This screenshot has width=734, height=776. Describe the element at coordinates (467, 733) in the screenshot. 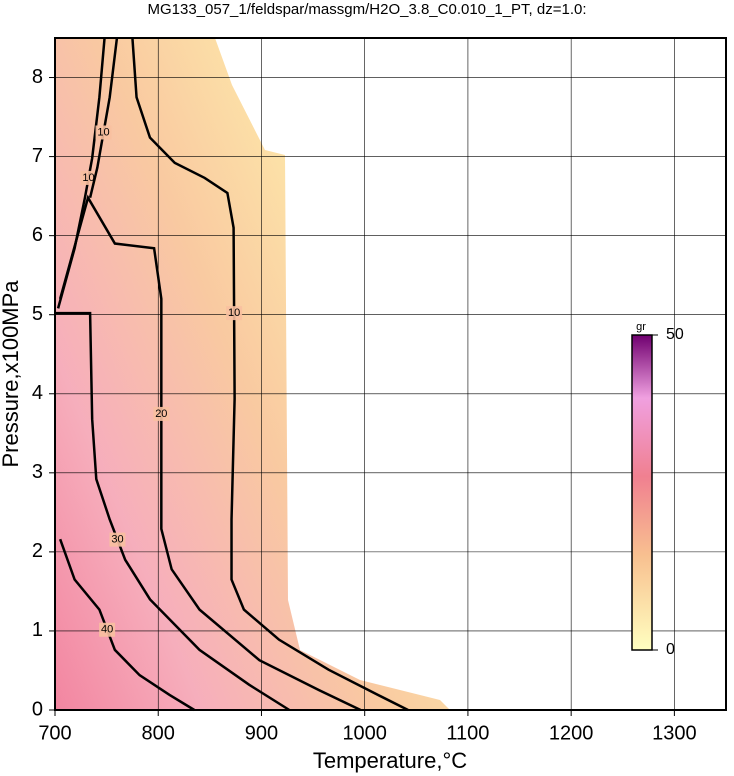

I see `x-tick-label: 1100` at that location.